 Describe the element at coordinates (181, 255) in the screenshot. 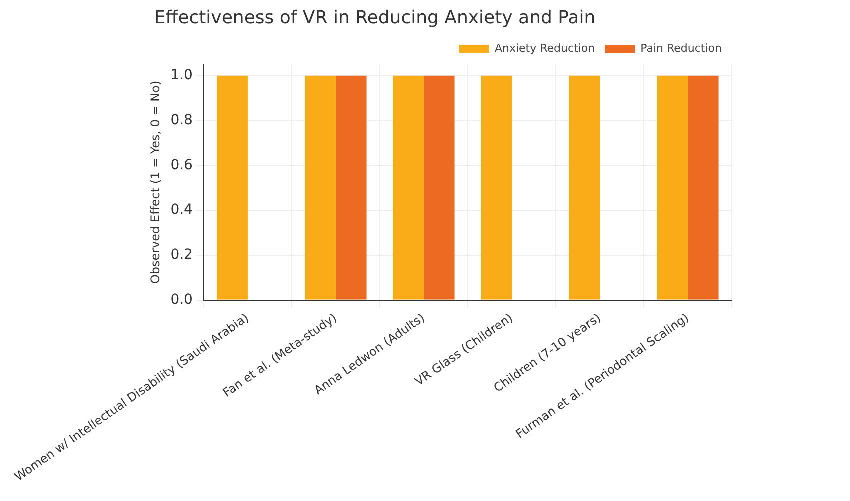

I see `y-tick-label: 0.2` at that location.